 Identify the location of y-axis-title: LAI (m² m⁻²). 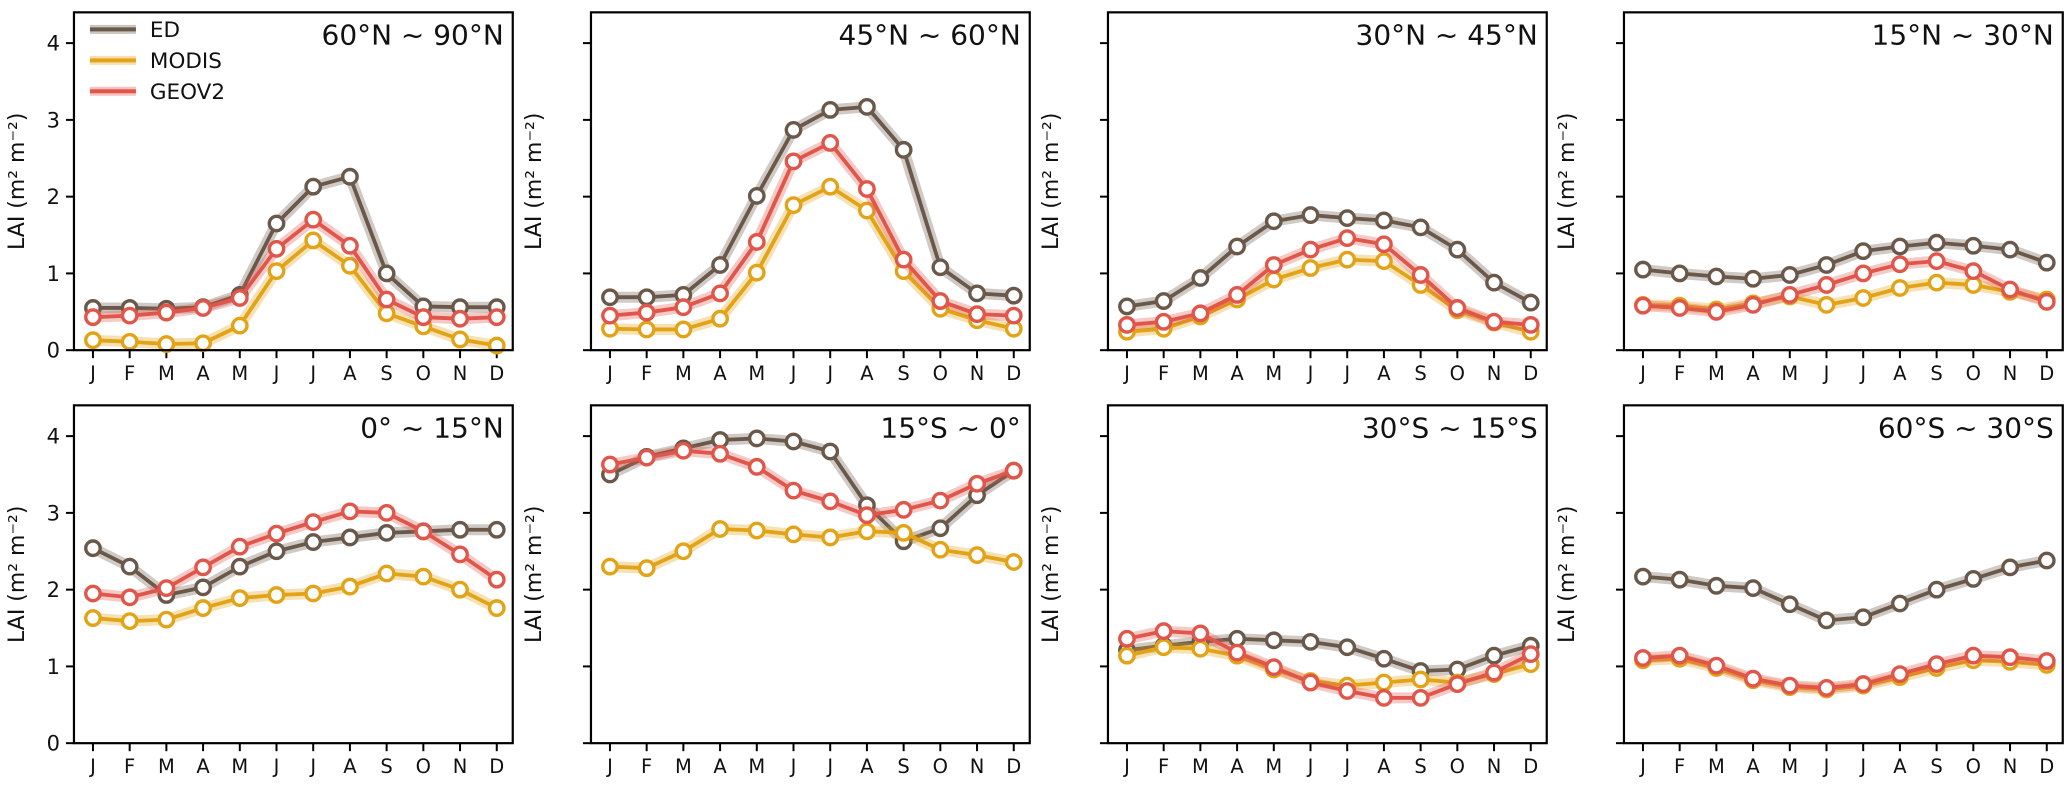
(1050, 181).